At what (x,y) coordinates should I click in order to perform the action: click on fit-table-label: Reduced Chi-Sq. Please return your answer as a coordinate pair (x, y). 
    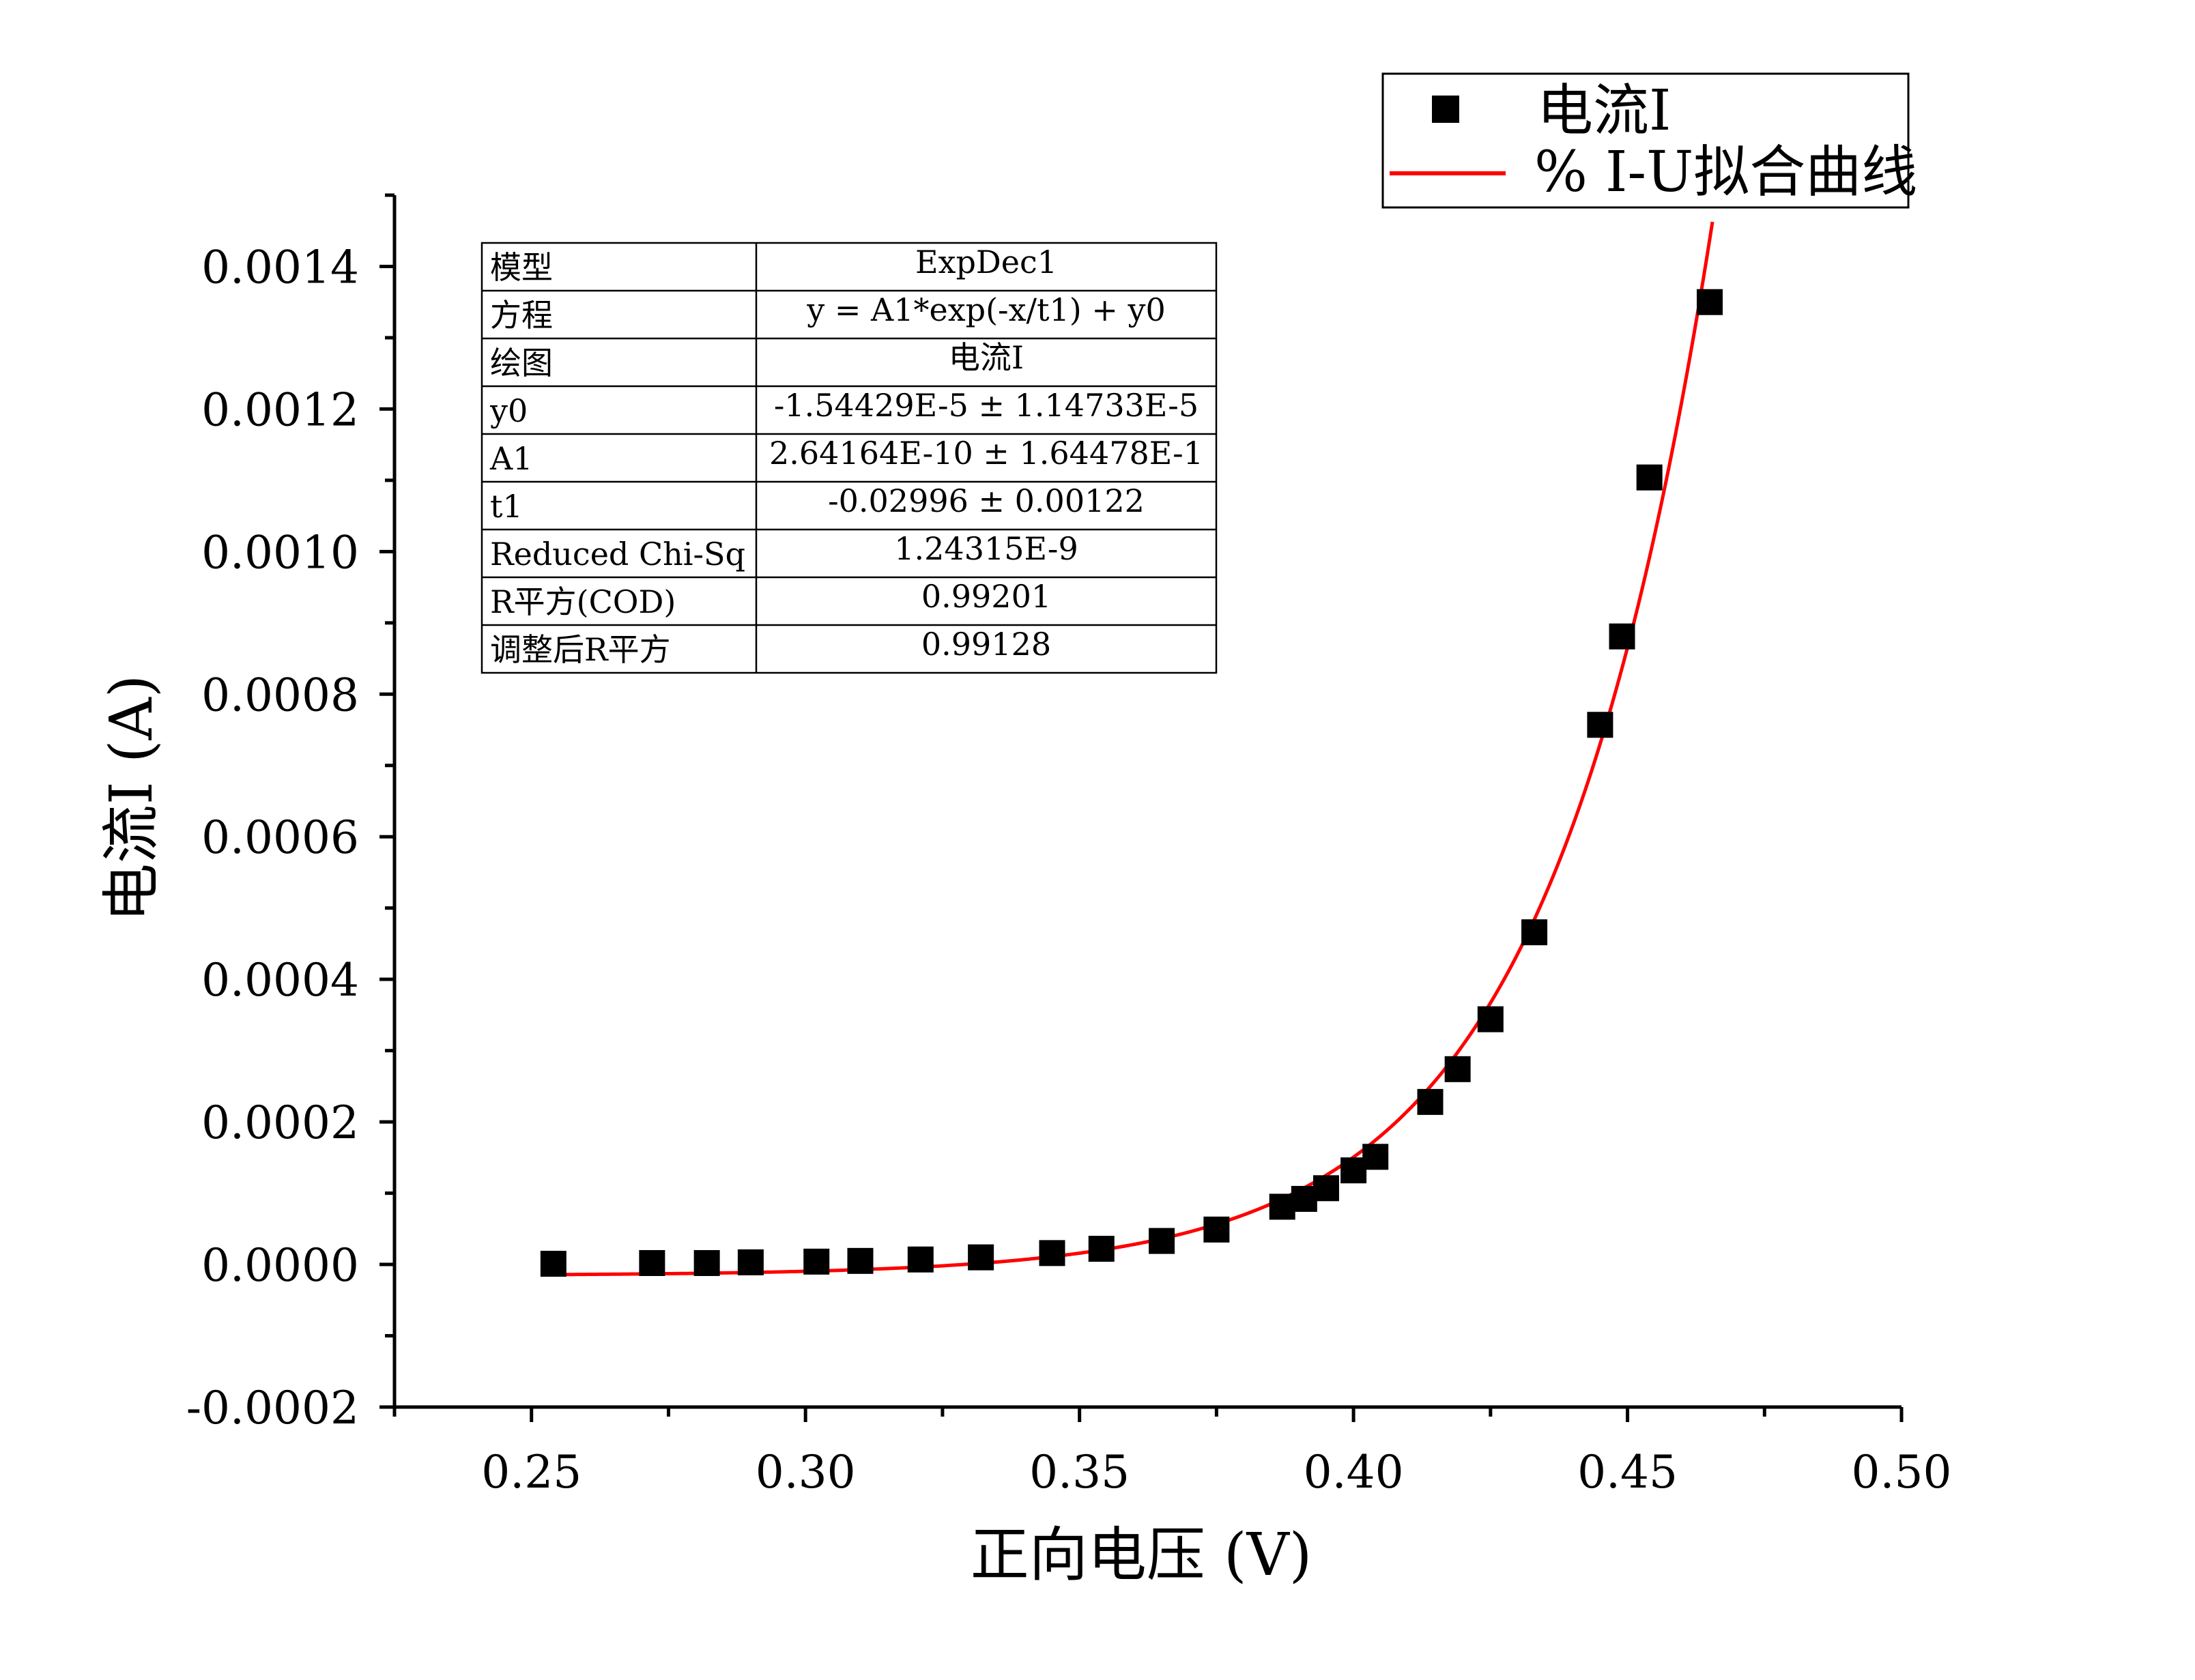
    Looking at the image, I should click on (618, 554).